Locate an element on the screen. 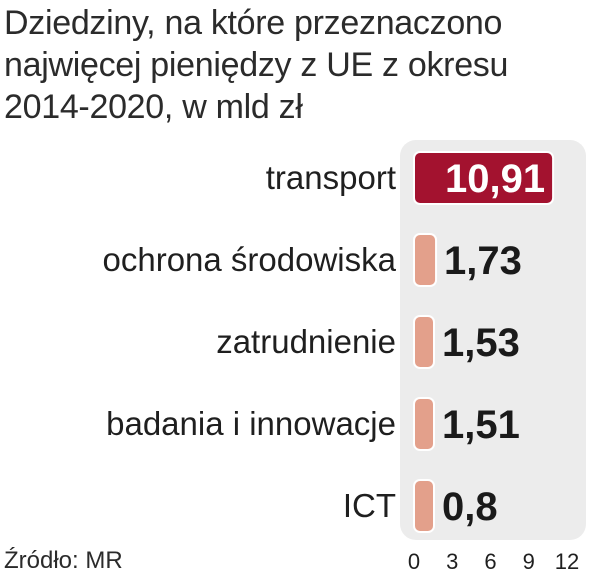  chart-title-line: najwięcej pieniędzy z UE z okresu is located at coordinates (256, 65).